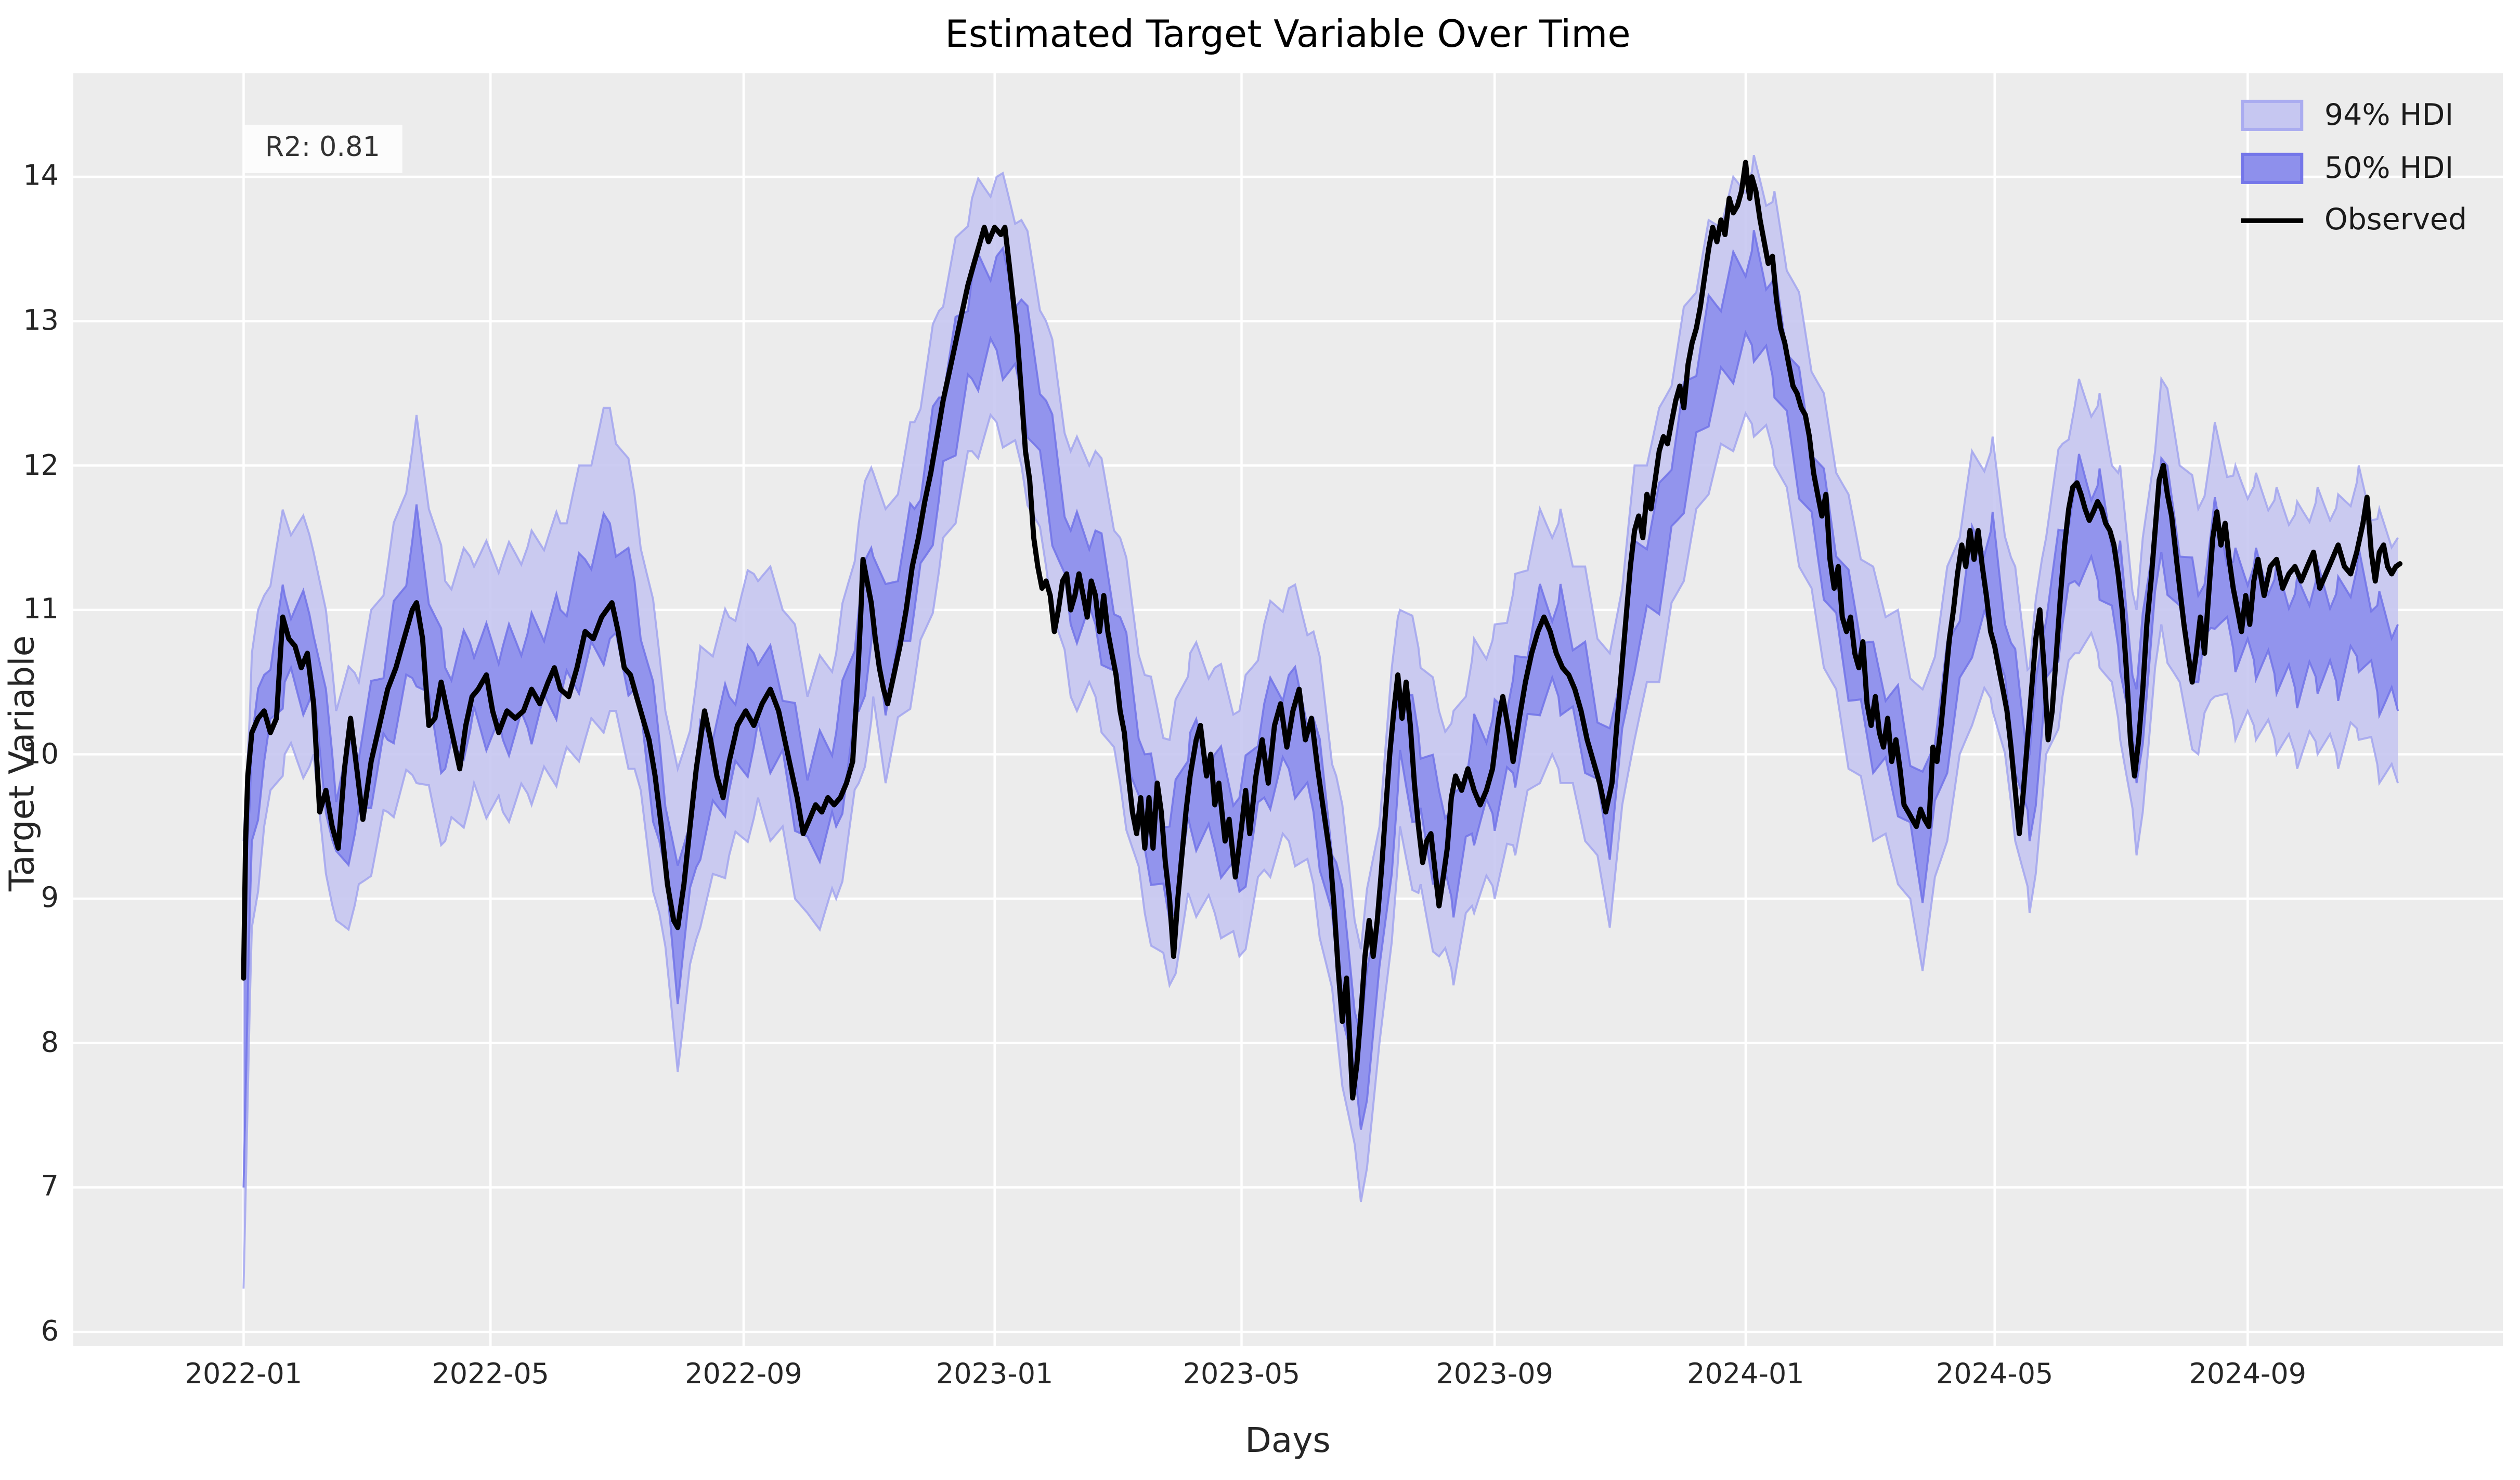 The height and width of the screenshot is (1480, 2520). What do you see at coordinates (50, 1331) in the screenshot?
I see `y-tick-label: 6` at bounding box center [50, 1331].